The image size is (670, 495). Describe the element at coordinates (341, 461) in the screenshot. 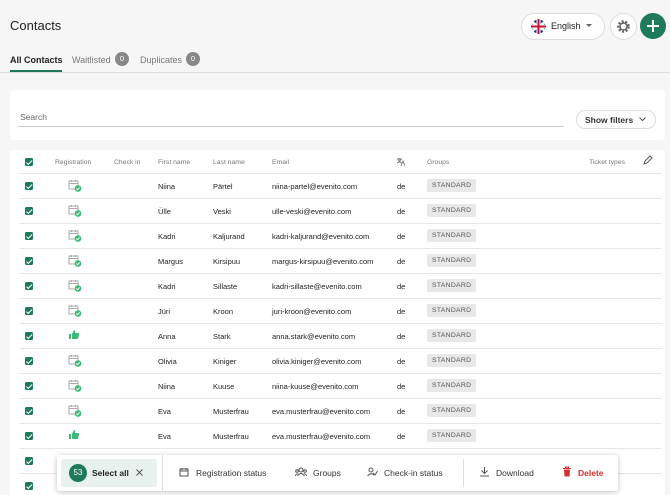

I see `table-row` at that location.